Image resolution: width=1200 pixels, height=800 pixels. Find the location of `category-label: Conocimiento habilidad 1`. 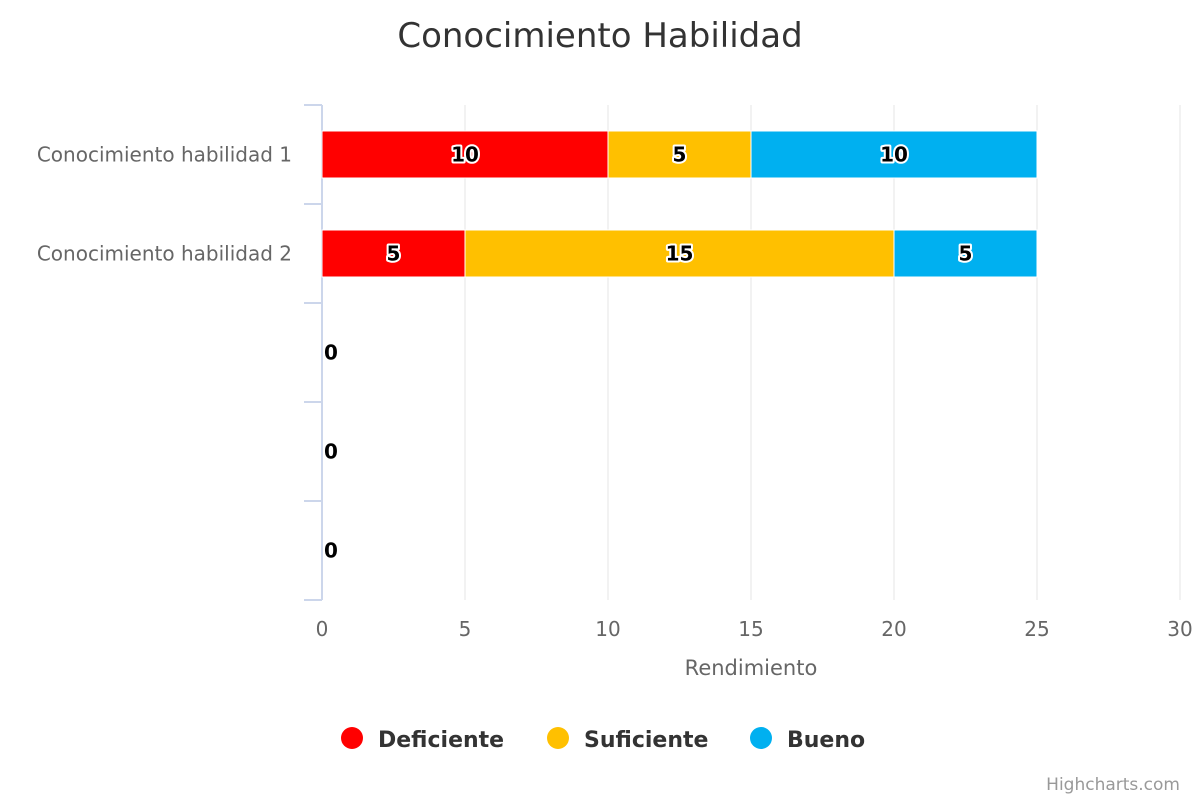

category-label: Conocimiento habilidad 1 is located at coordinates (164, 155).